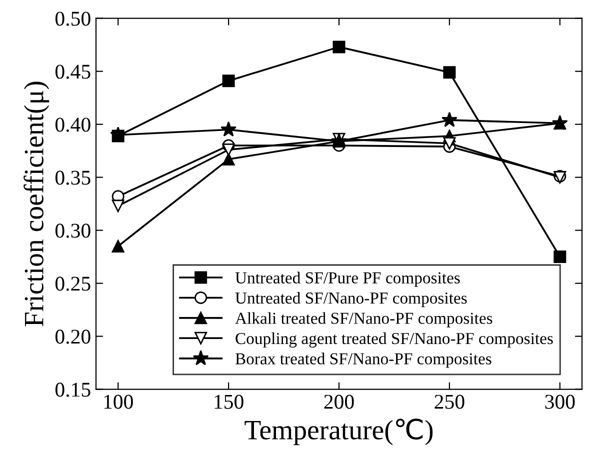 The width and height of the screenshot is (600, 458). Describe the element at coordinates (449, 401) in the screenshot. I see `x-tick-label: 250` at that location.